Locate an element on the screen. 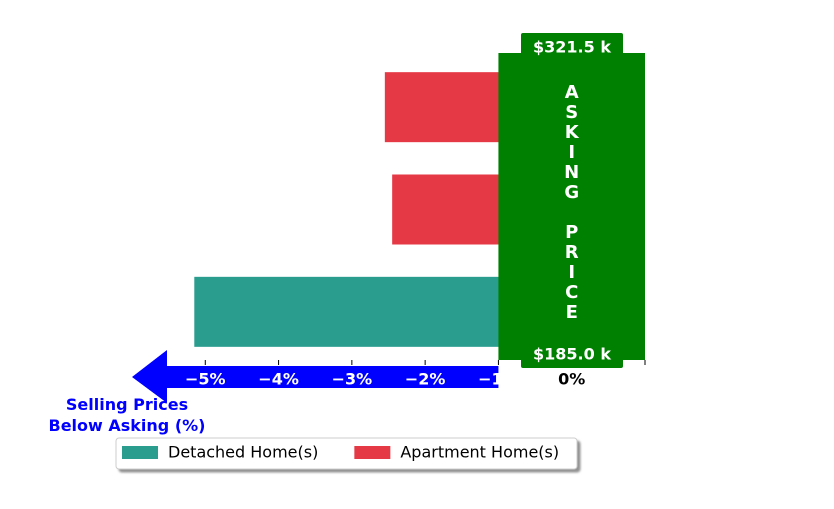 Image resolution: width=834 pixels, height=509 pixels. legend-frame is located at coordinates (346, 453).